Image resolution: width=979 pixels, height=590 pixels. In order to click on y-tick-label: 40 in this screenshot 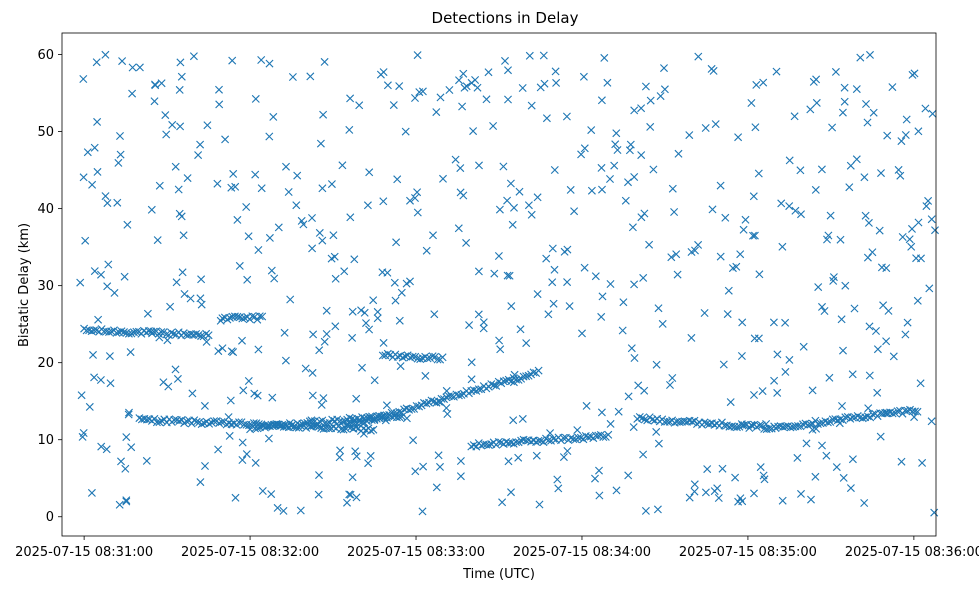, I will do `click(45, 209)`.